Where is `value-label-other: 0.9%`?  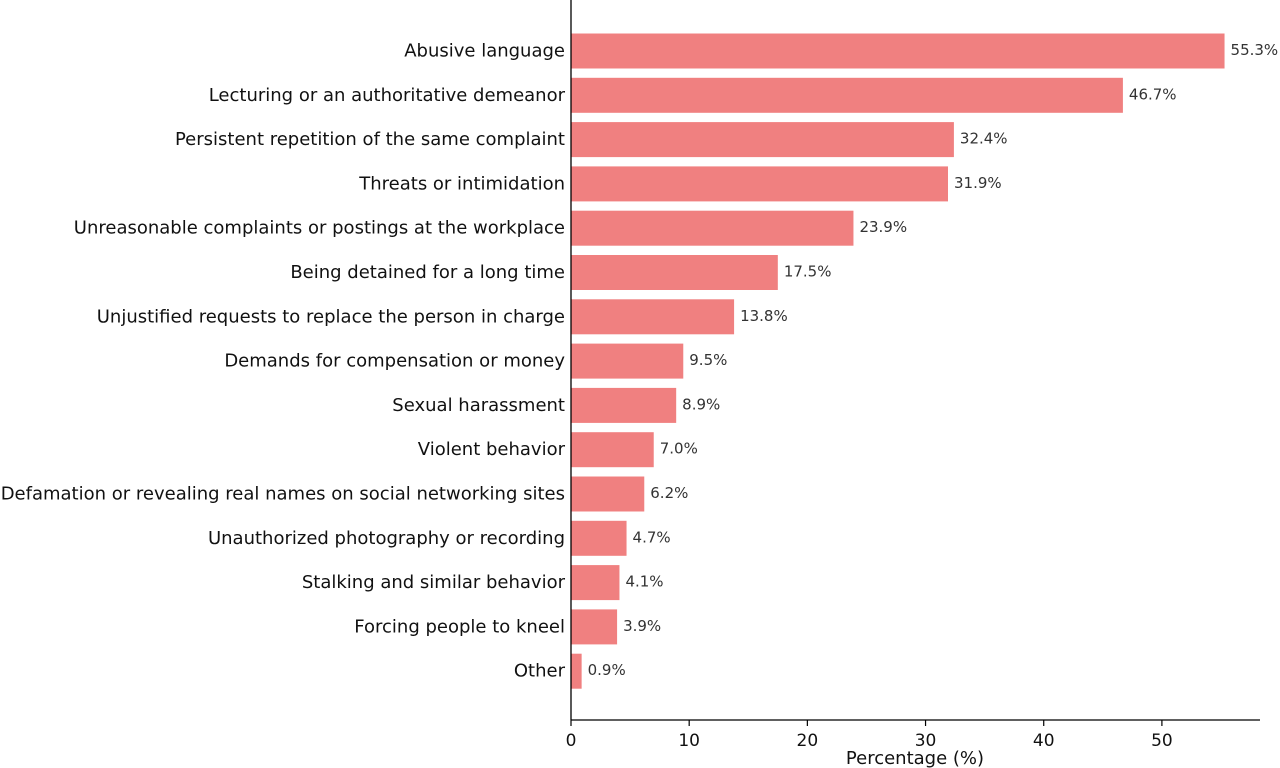
value-label-other: 0.9% is located at coordinates (607, 670).